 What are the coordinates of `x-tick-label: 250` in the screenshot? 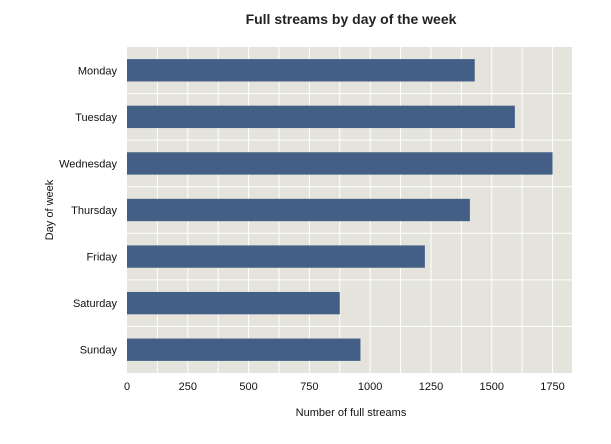 It's located at (188, 387).